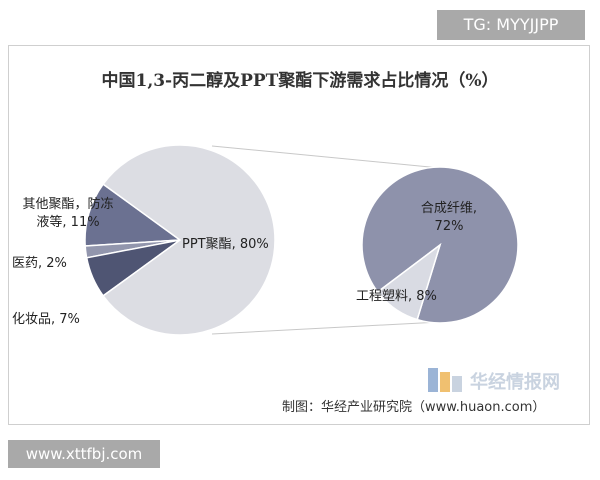 The width and height of the screenshot is (600, 480). What do you see at coordinates (511, 25) in the screenshot?
I see `badge: TG: MYYJJPP` at bounding box center [511, 25].